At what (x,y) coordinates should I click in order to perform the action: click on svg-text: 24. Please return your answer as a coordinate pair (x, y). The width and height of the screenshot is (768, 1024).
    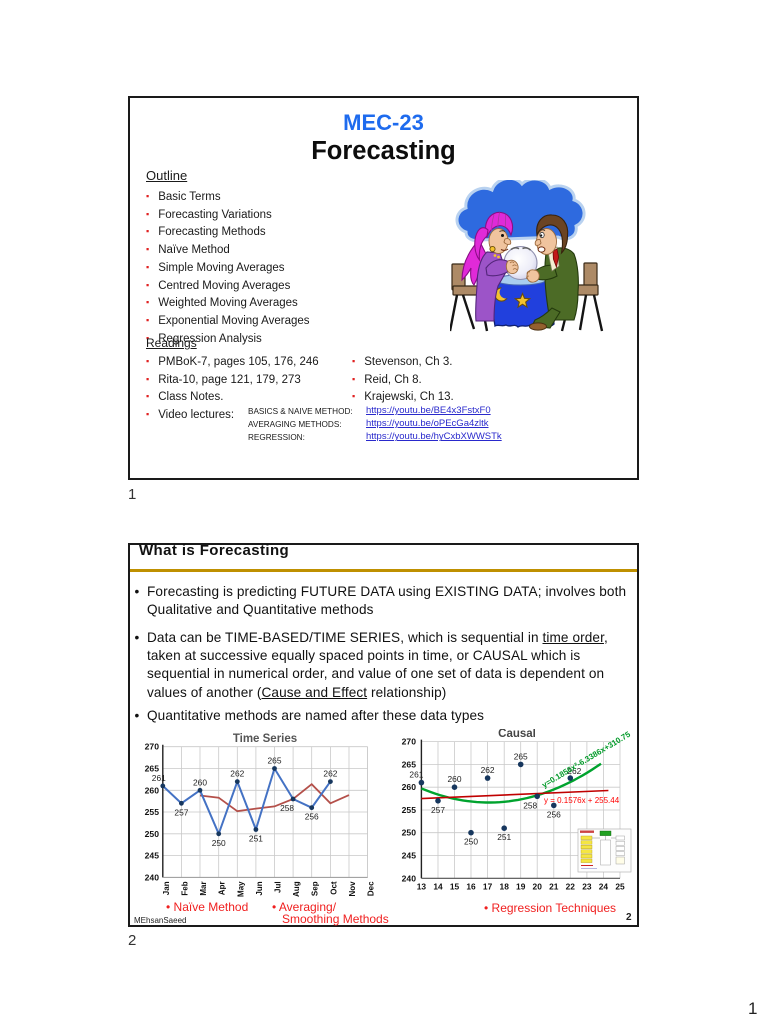
    Looking at the image, I should click on (604, 886).